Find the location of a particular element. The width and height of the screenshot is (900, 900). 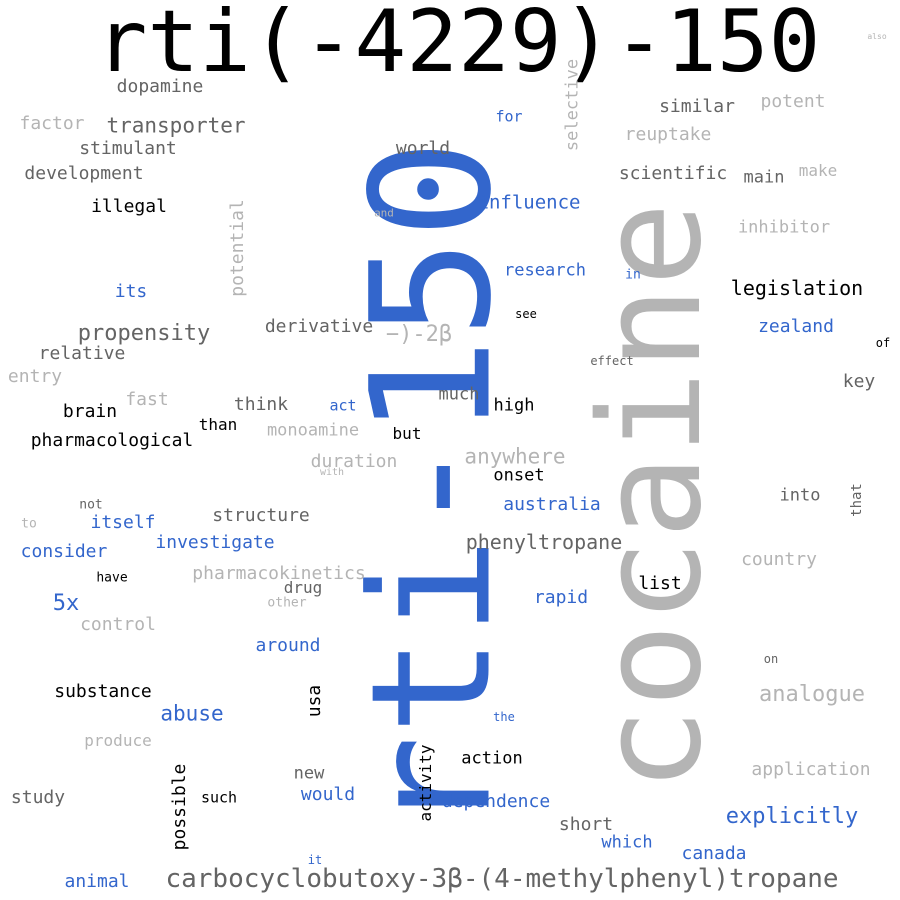

word-have: have is located at coordinates (112, 578).